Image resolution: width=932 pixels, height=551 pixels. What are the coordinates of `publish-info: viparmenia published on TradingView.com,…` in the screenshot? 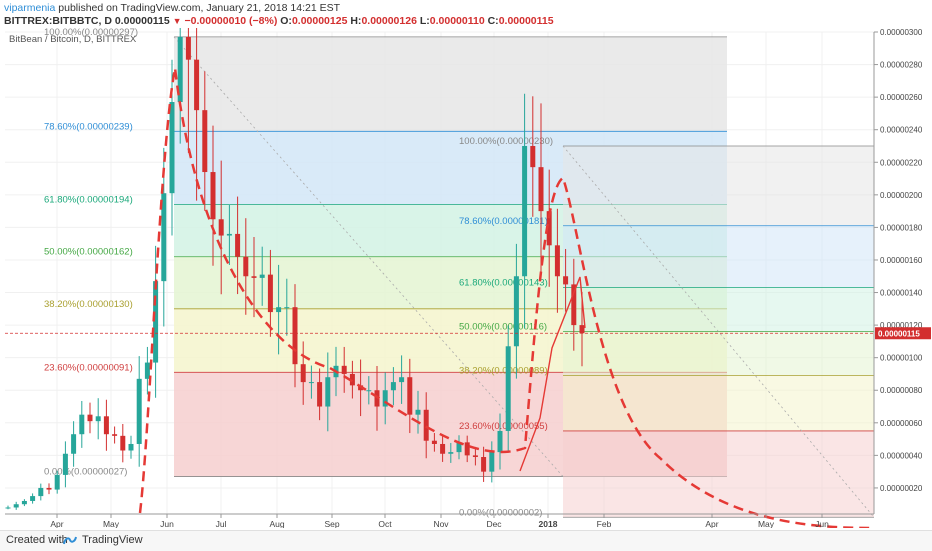 It's located at (172, 8).